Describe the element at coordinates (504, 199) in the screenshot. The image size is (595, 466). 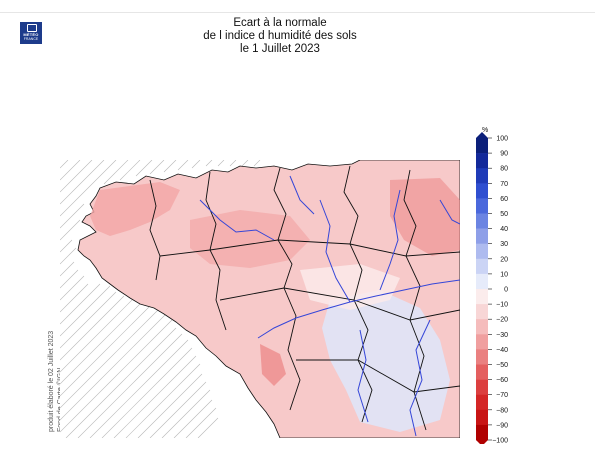
I see `legend-tick-label: 60` at that location.